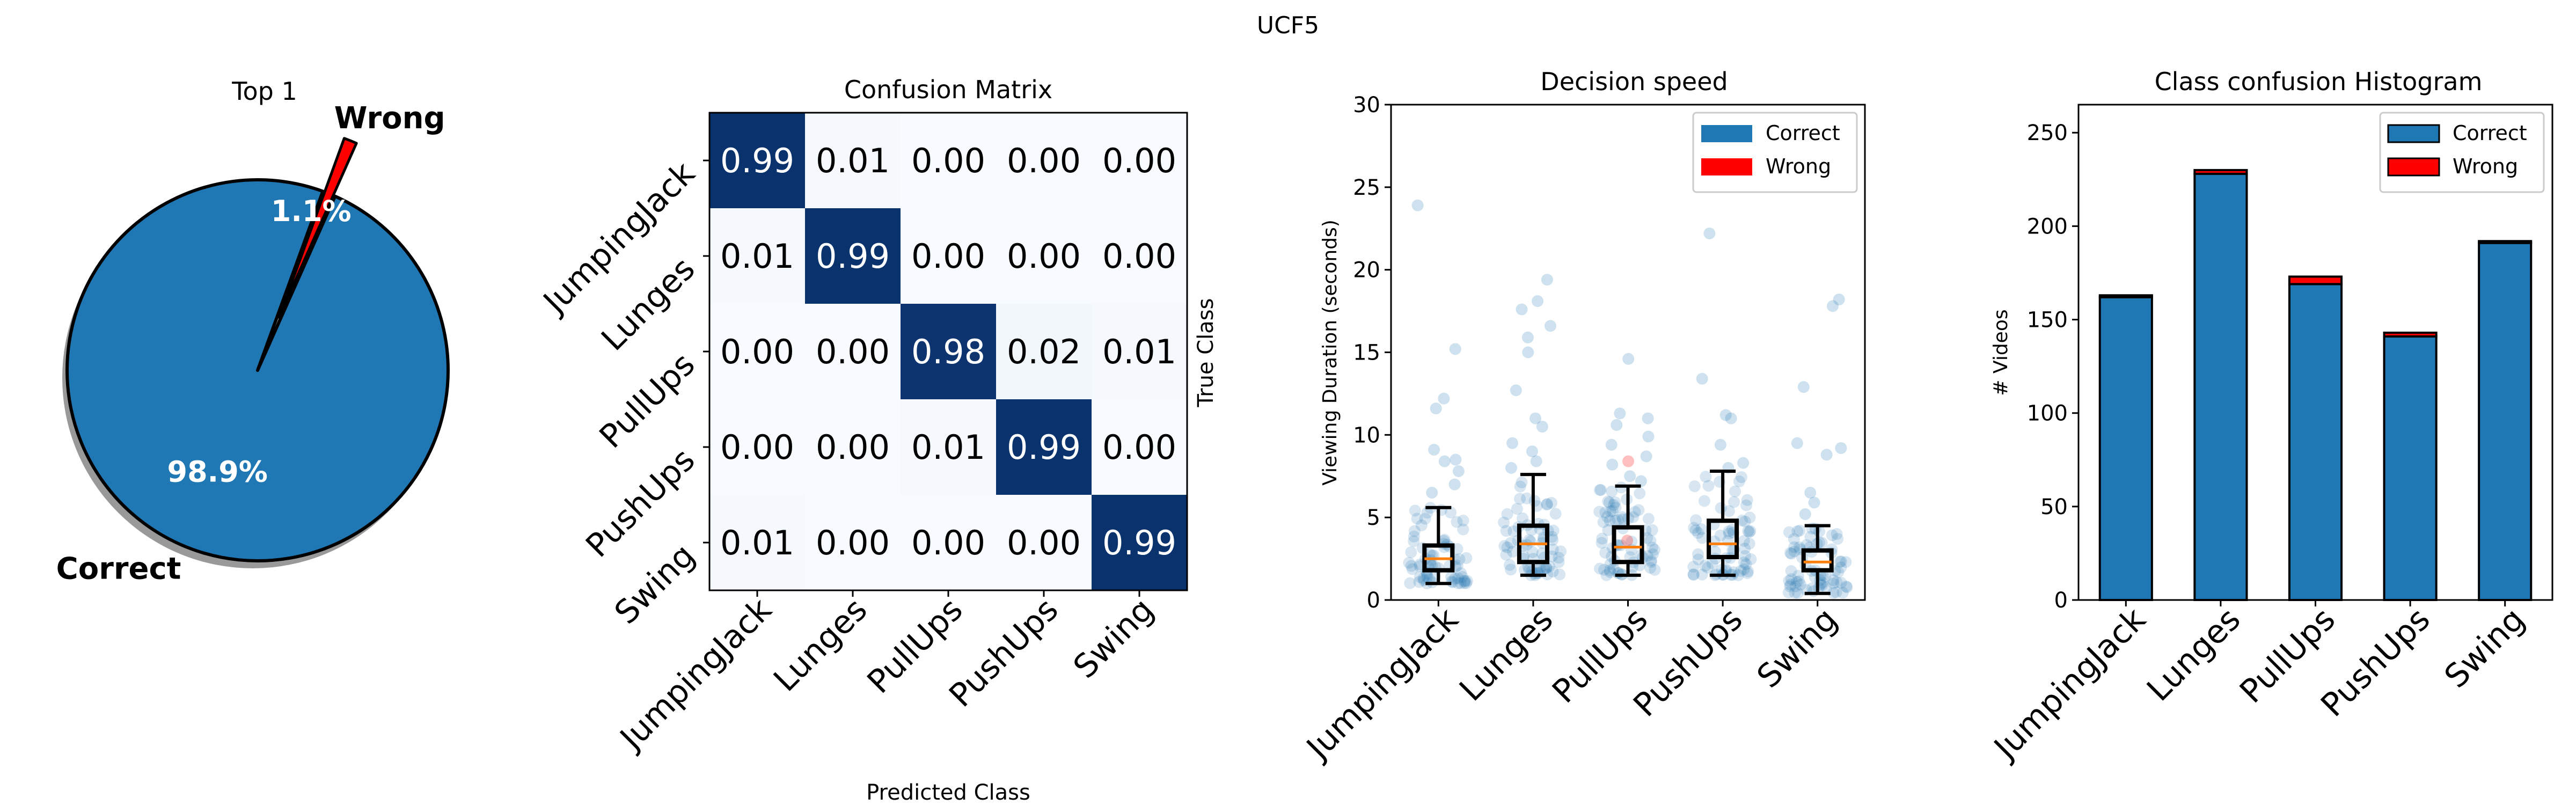  I want to click on hist-ytick-label: 50, so click(2054, 507).